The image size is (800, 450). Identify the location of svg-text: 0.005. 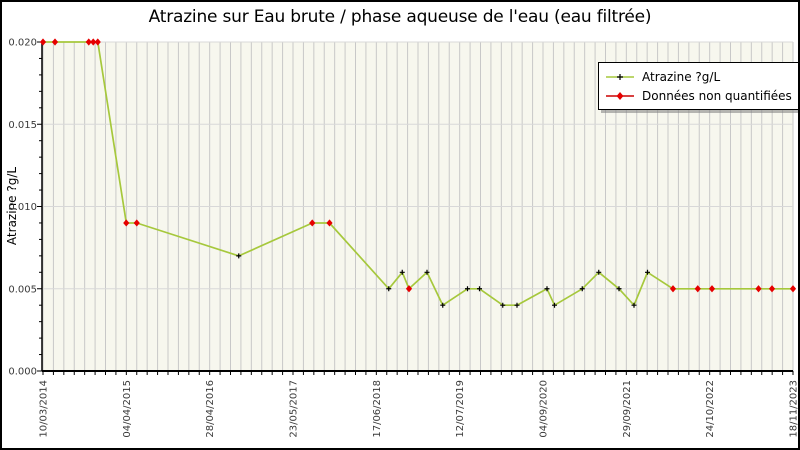
(22, 289).